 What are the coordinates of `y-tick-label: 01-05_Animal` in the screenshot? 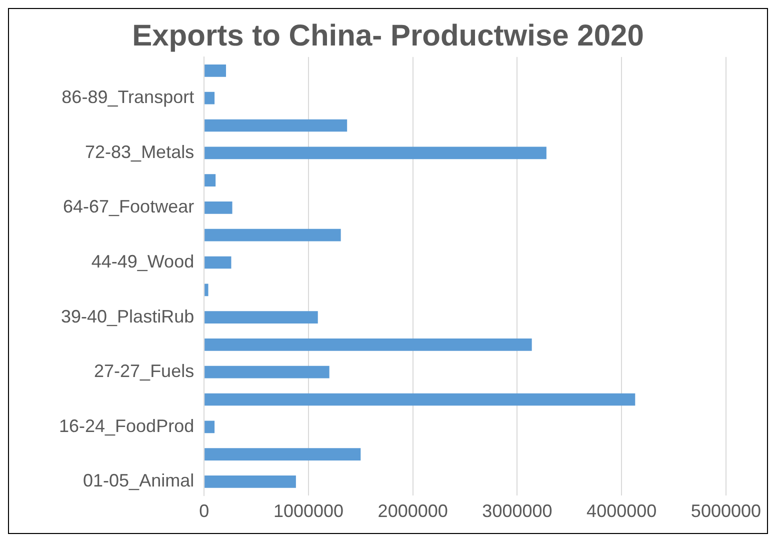 It's located at (138, 480).